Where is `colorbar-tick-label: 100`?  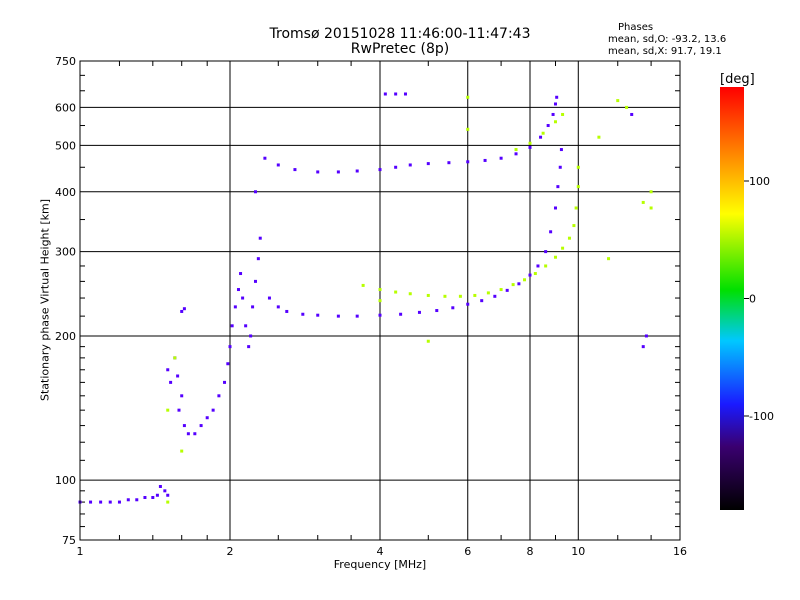
colorbar-tick-label: 100 is located at coordinates (759, 181).